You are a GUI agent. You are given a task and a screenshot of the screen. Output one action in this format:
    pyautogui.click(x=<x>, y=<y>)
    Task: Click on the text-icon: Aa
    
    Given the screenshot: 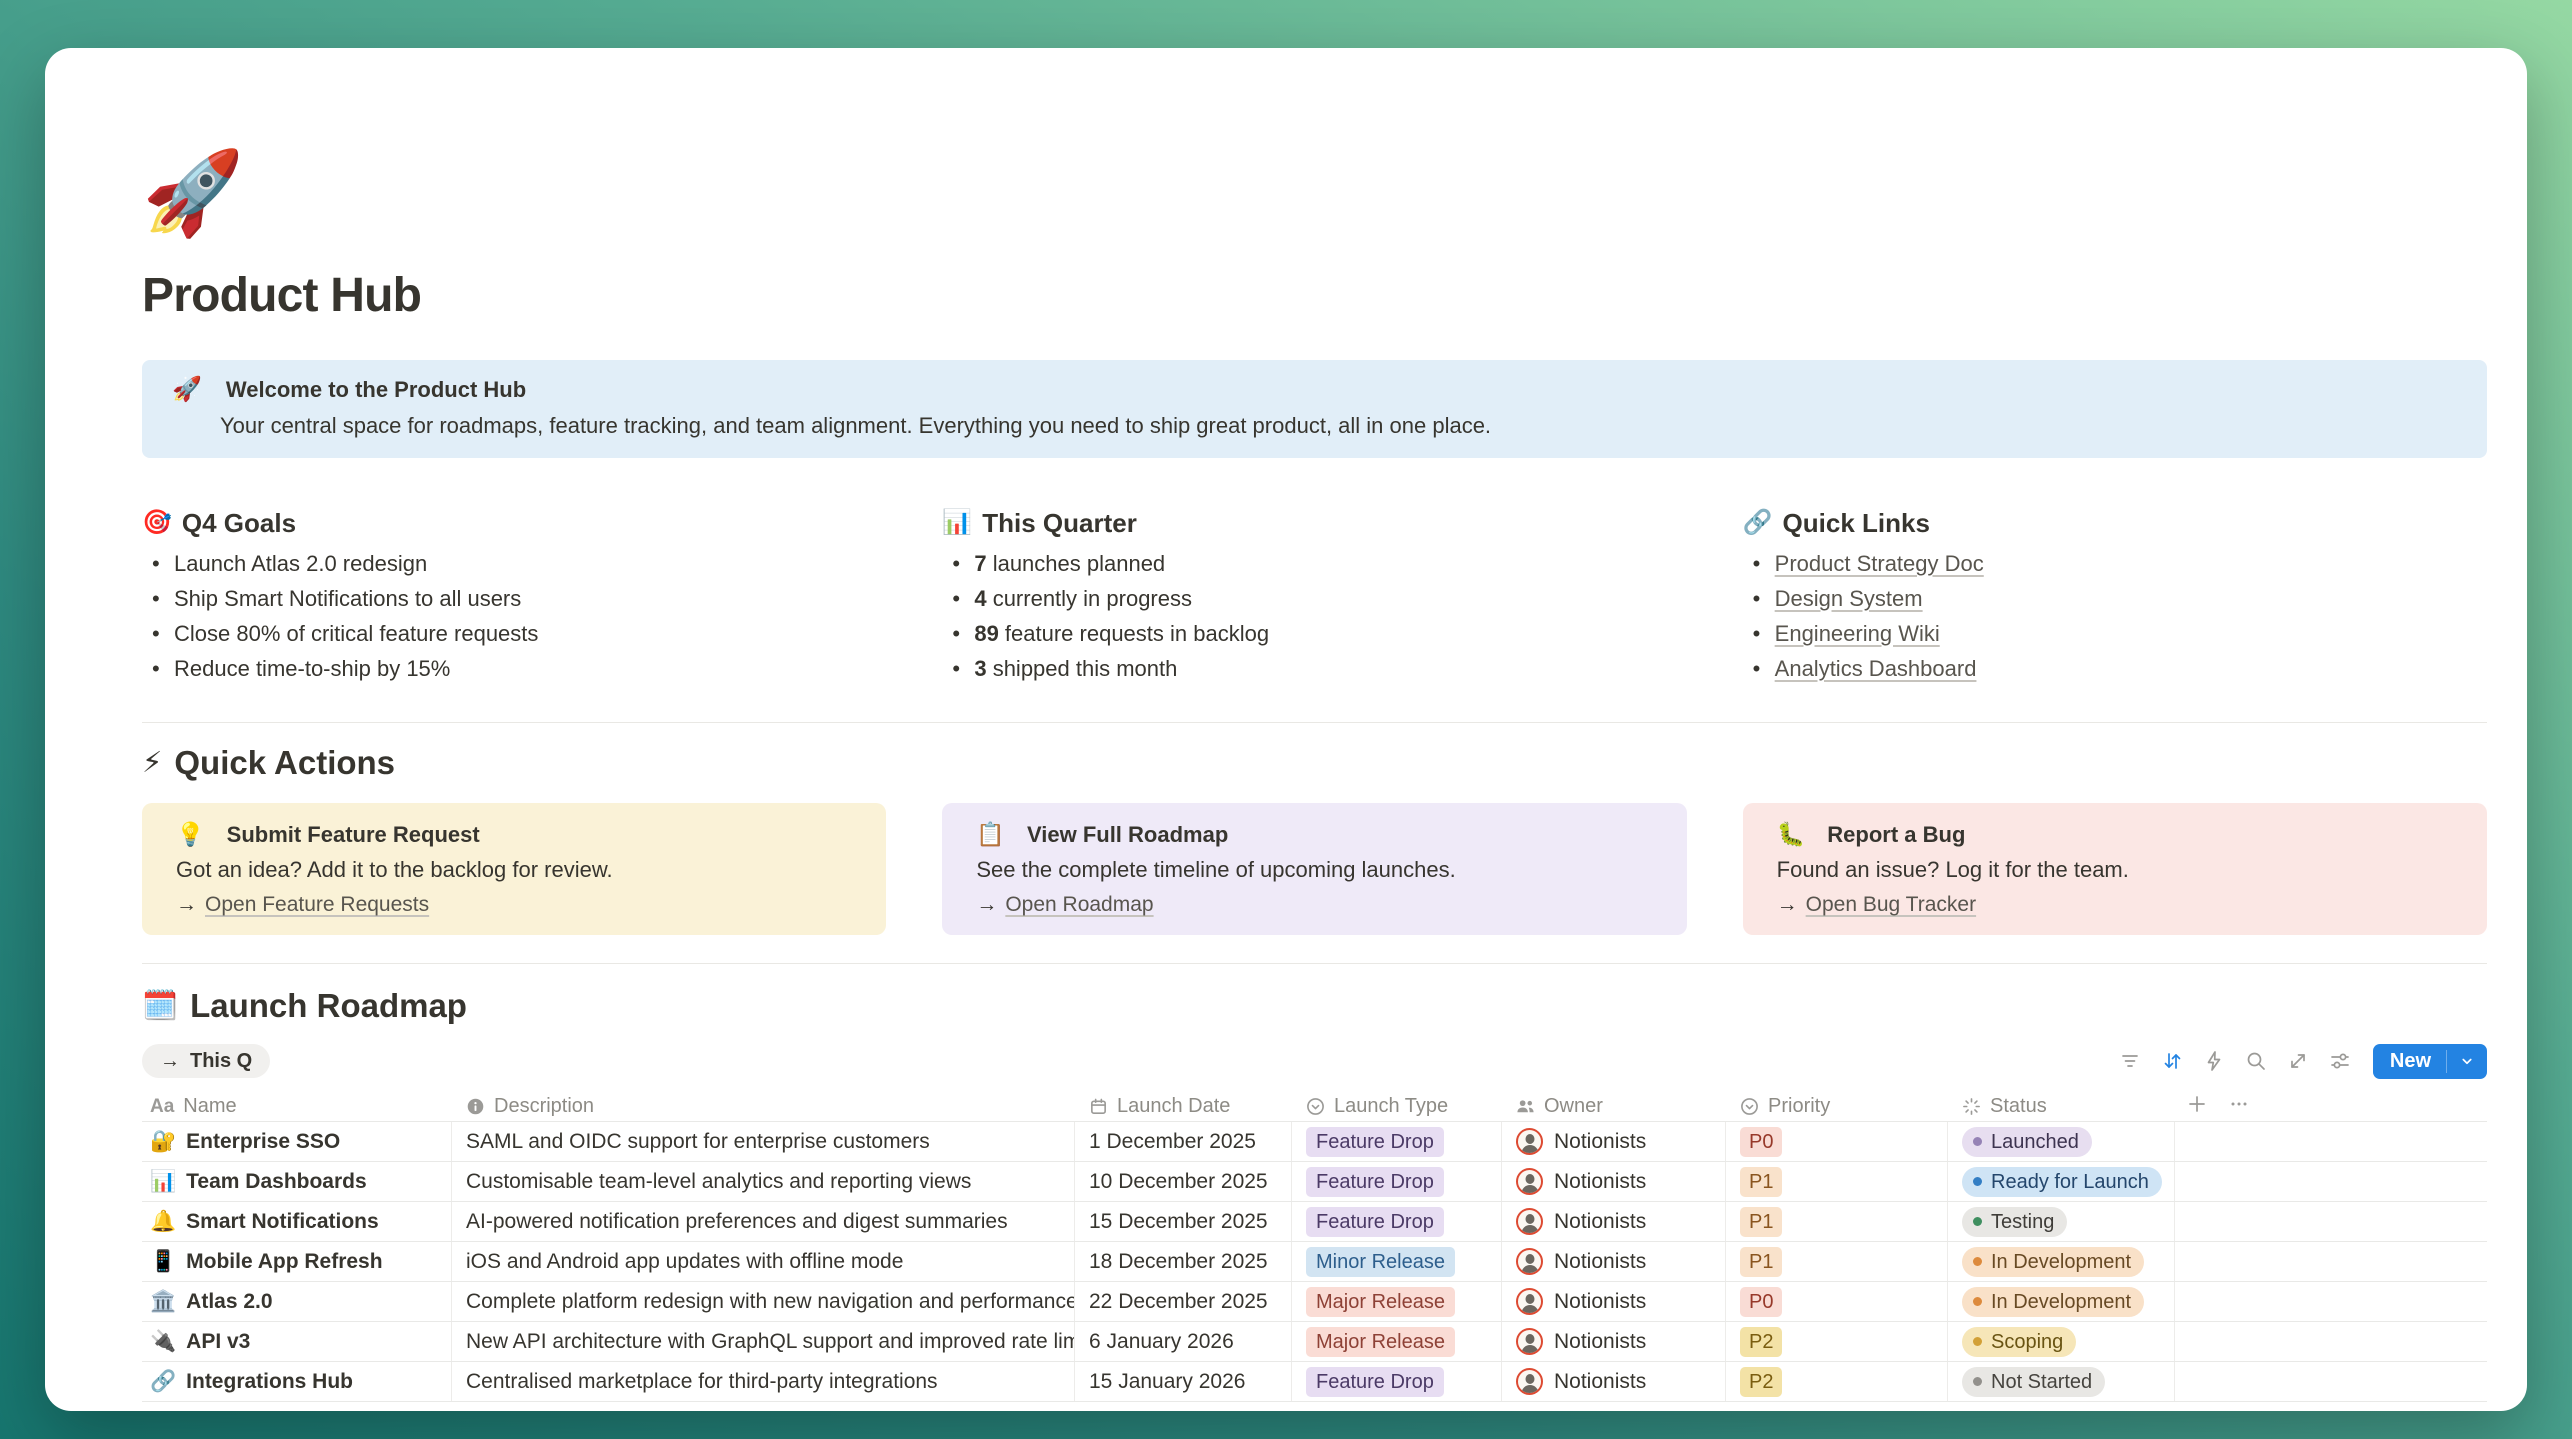 What is the action you would take?
    pyautogui.click(x=162, y=1106)
    